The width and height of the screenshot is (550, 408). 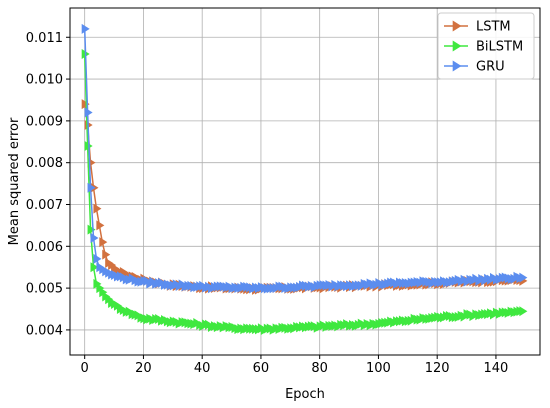 I want to click on x-axis-ticks: 0 20 40 60 80 100 120 140, so click(x=295, y=365).